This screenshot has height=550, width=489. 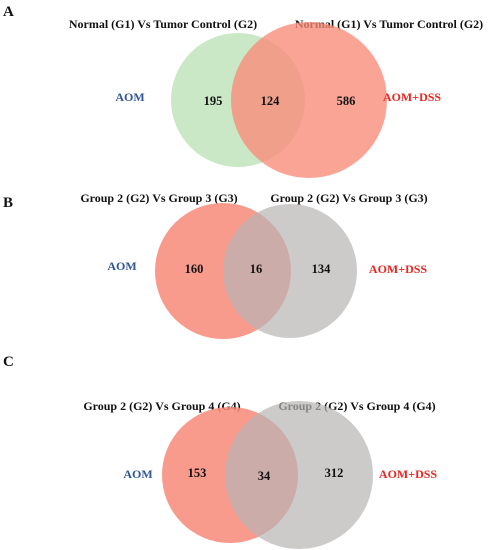 I want to click on panel-b-right-only-count: 134, so click(x=322, y=269).